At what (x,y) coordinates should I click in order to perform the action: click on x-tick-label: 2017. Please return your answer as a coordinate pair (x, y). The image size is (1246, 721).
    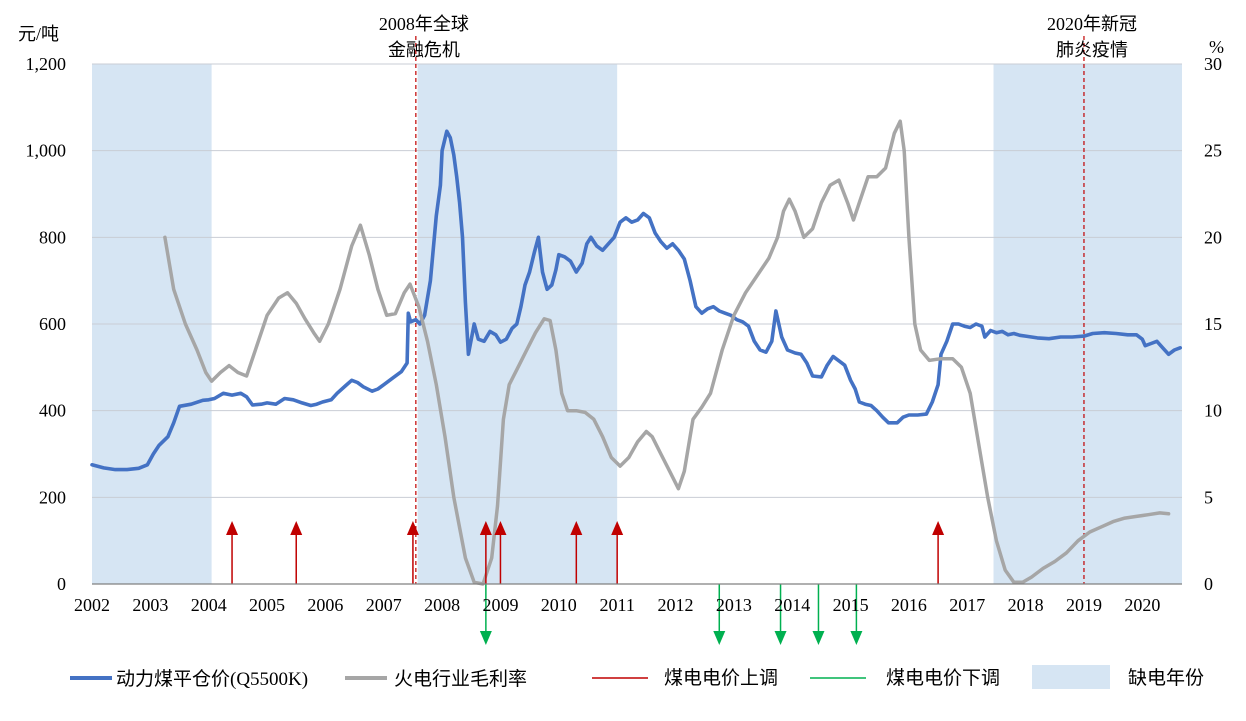
    Looking at the image, I should click on (967, 605).